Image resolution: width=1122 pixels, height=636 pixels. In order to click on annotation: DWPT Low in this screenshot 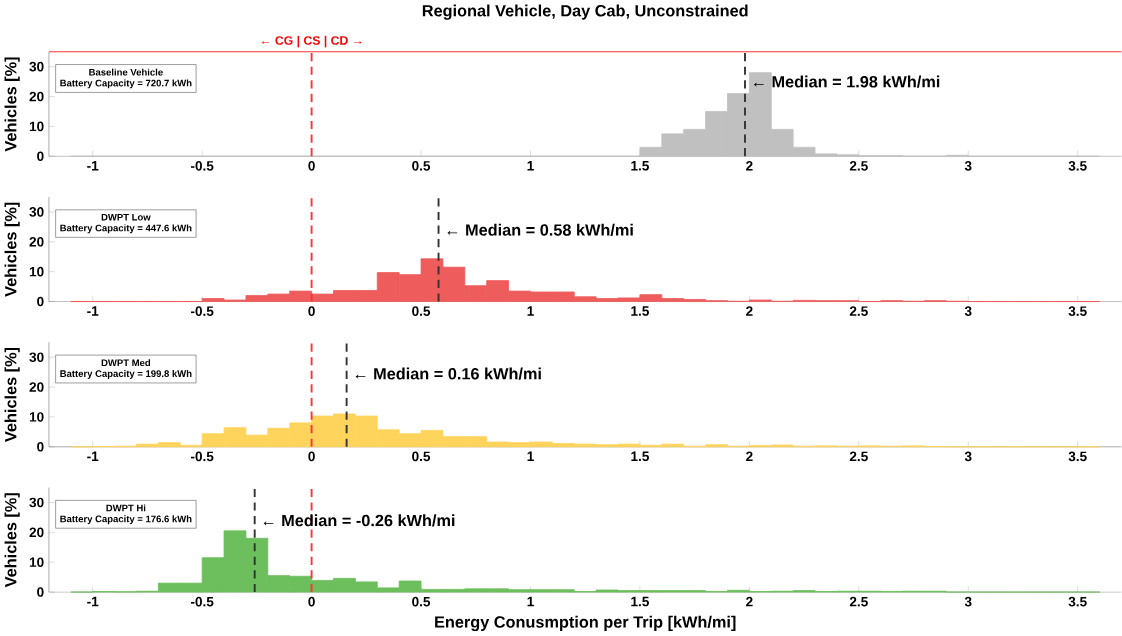, I will do `click(126, 217)`.